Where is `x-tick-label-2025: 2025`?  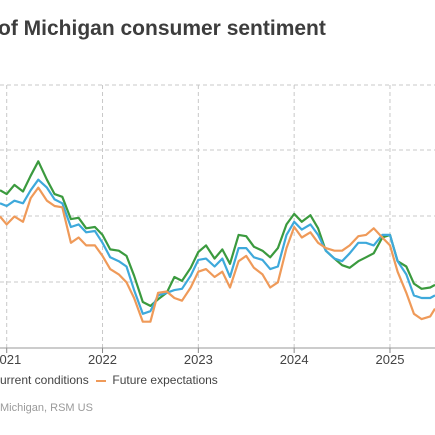 x-tick-label-2025: 2025 is located at coordinates (390, 359).